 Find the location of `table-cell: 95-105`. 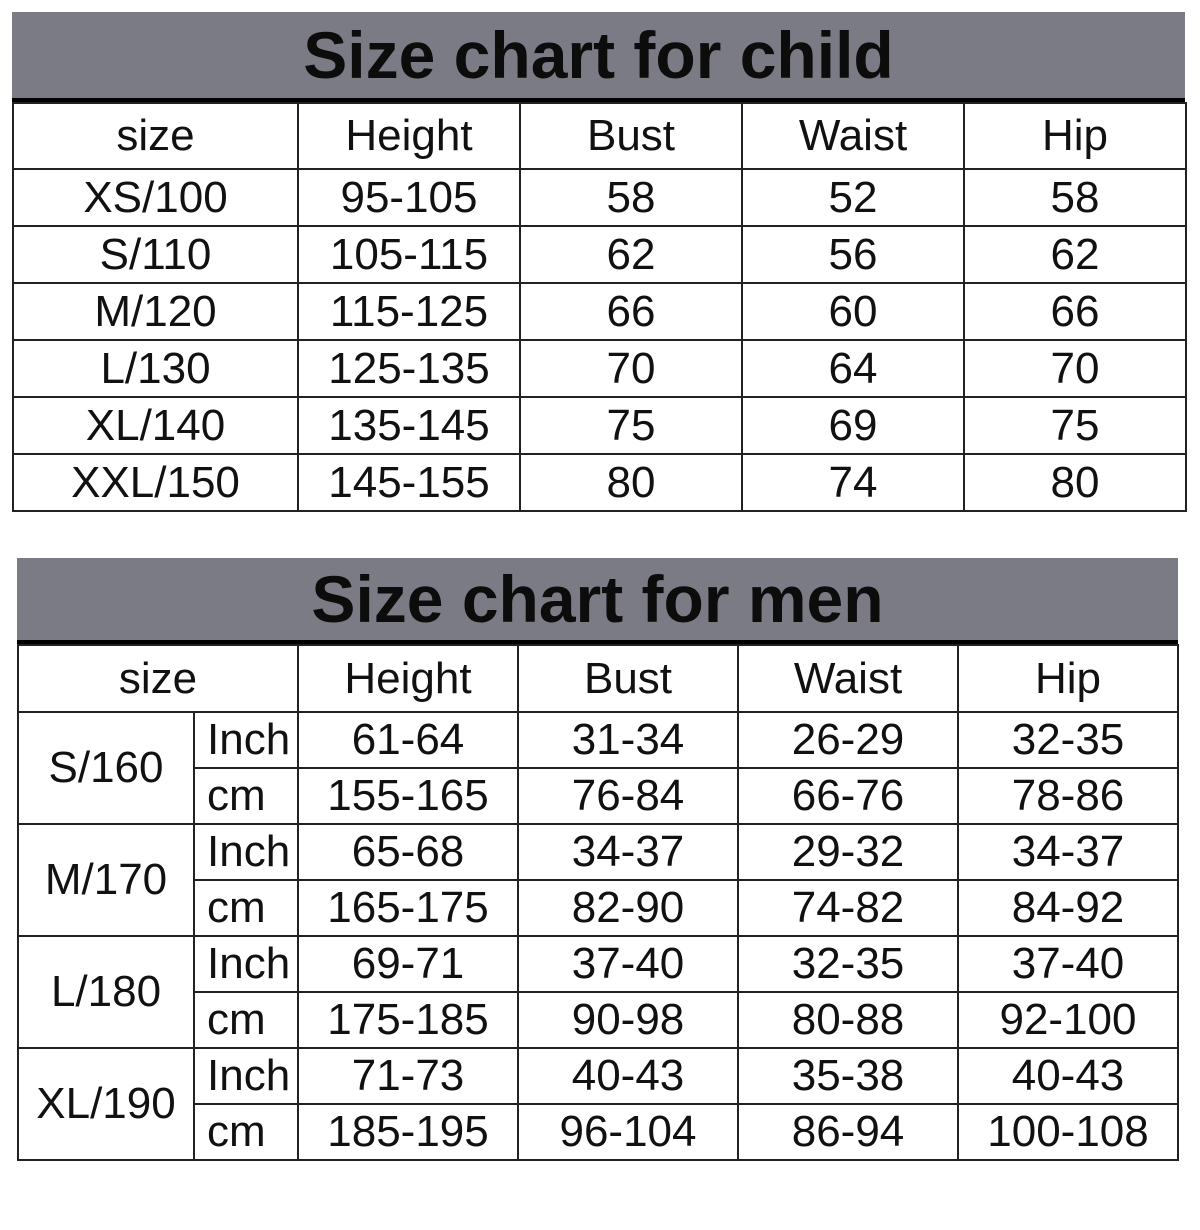

table-cell: 95-105 is located at coordinates (409, 197).